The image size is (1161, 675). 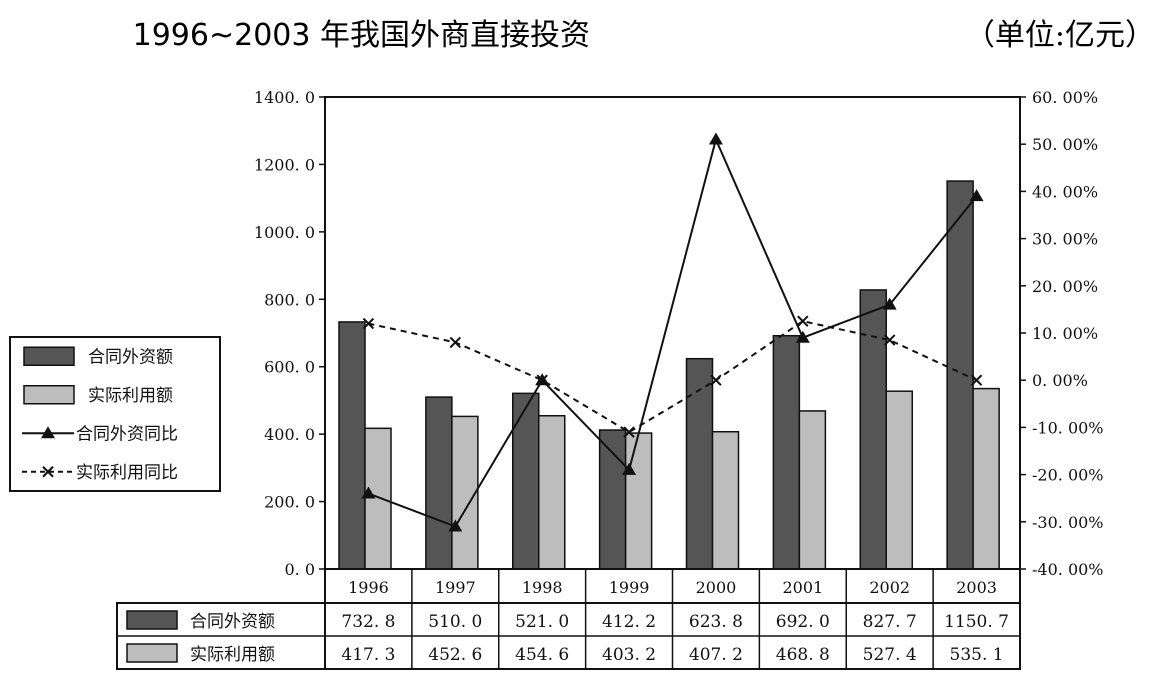 What do you see at coordinates (889, 587) in the screenshot?
I see `x-tick-label: 2002` at bounding box center [889, 587].